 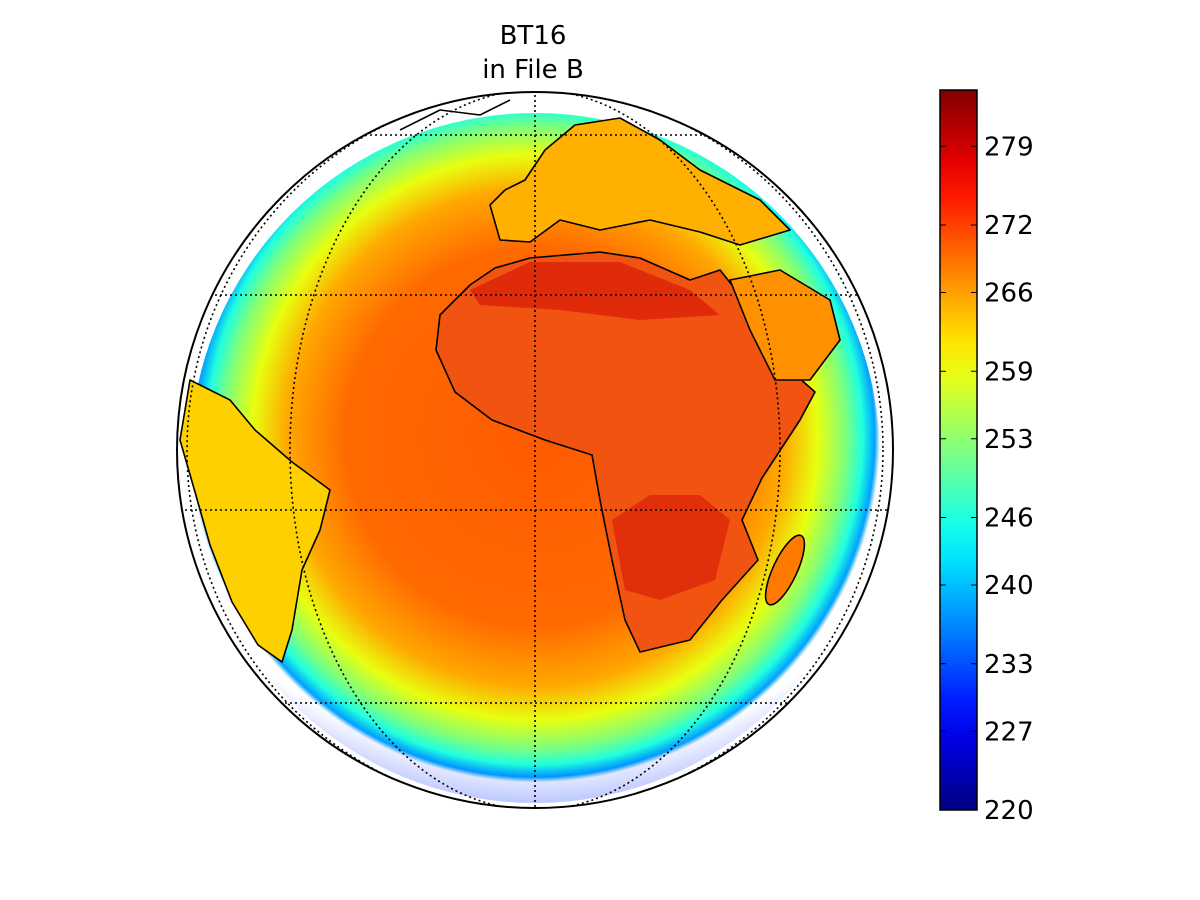 I want to click on tick-label: 233, so click(x=1009, y=665).